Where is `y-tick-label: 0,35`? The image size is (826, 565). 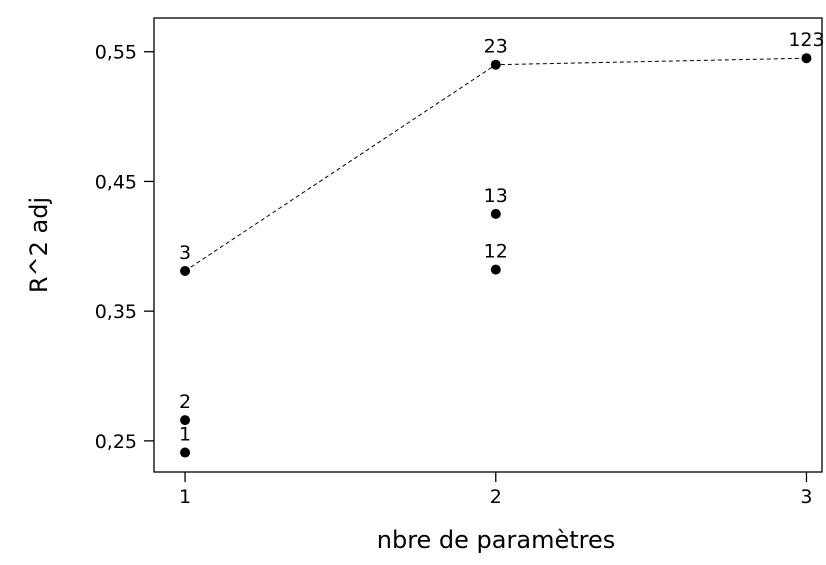 y-tick-label: 0,35 is located at coordinates (116, 312).